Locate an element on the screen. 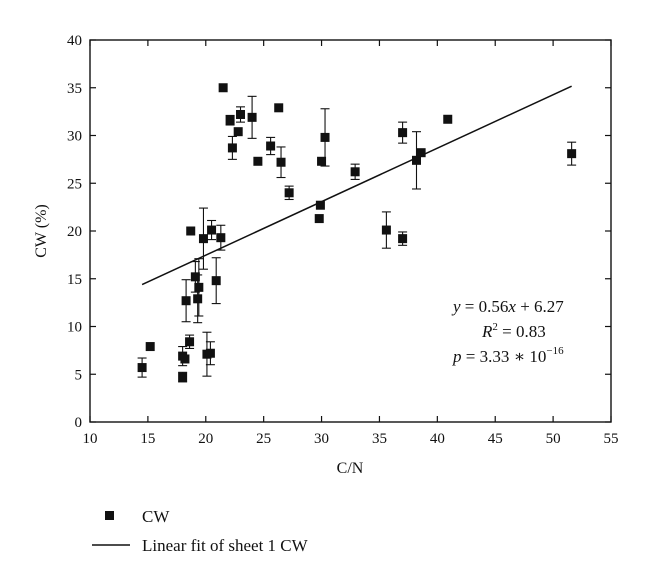 This screenshot has width=660, height=580. x-tick-label: 40 is located at coordinates (437, 439).